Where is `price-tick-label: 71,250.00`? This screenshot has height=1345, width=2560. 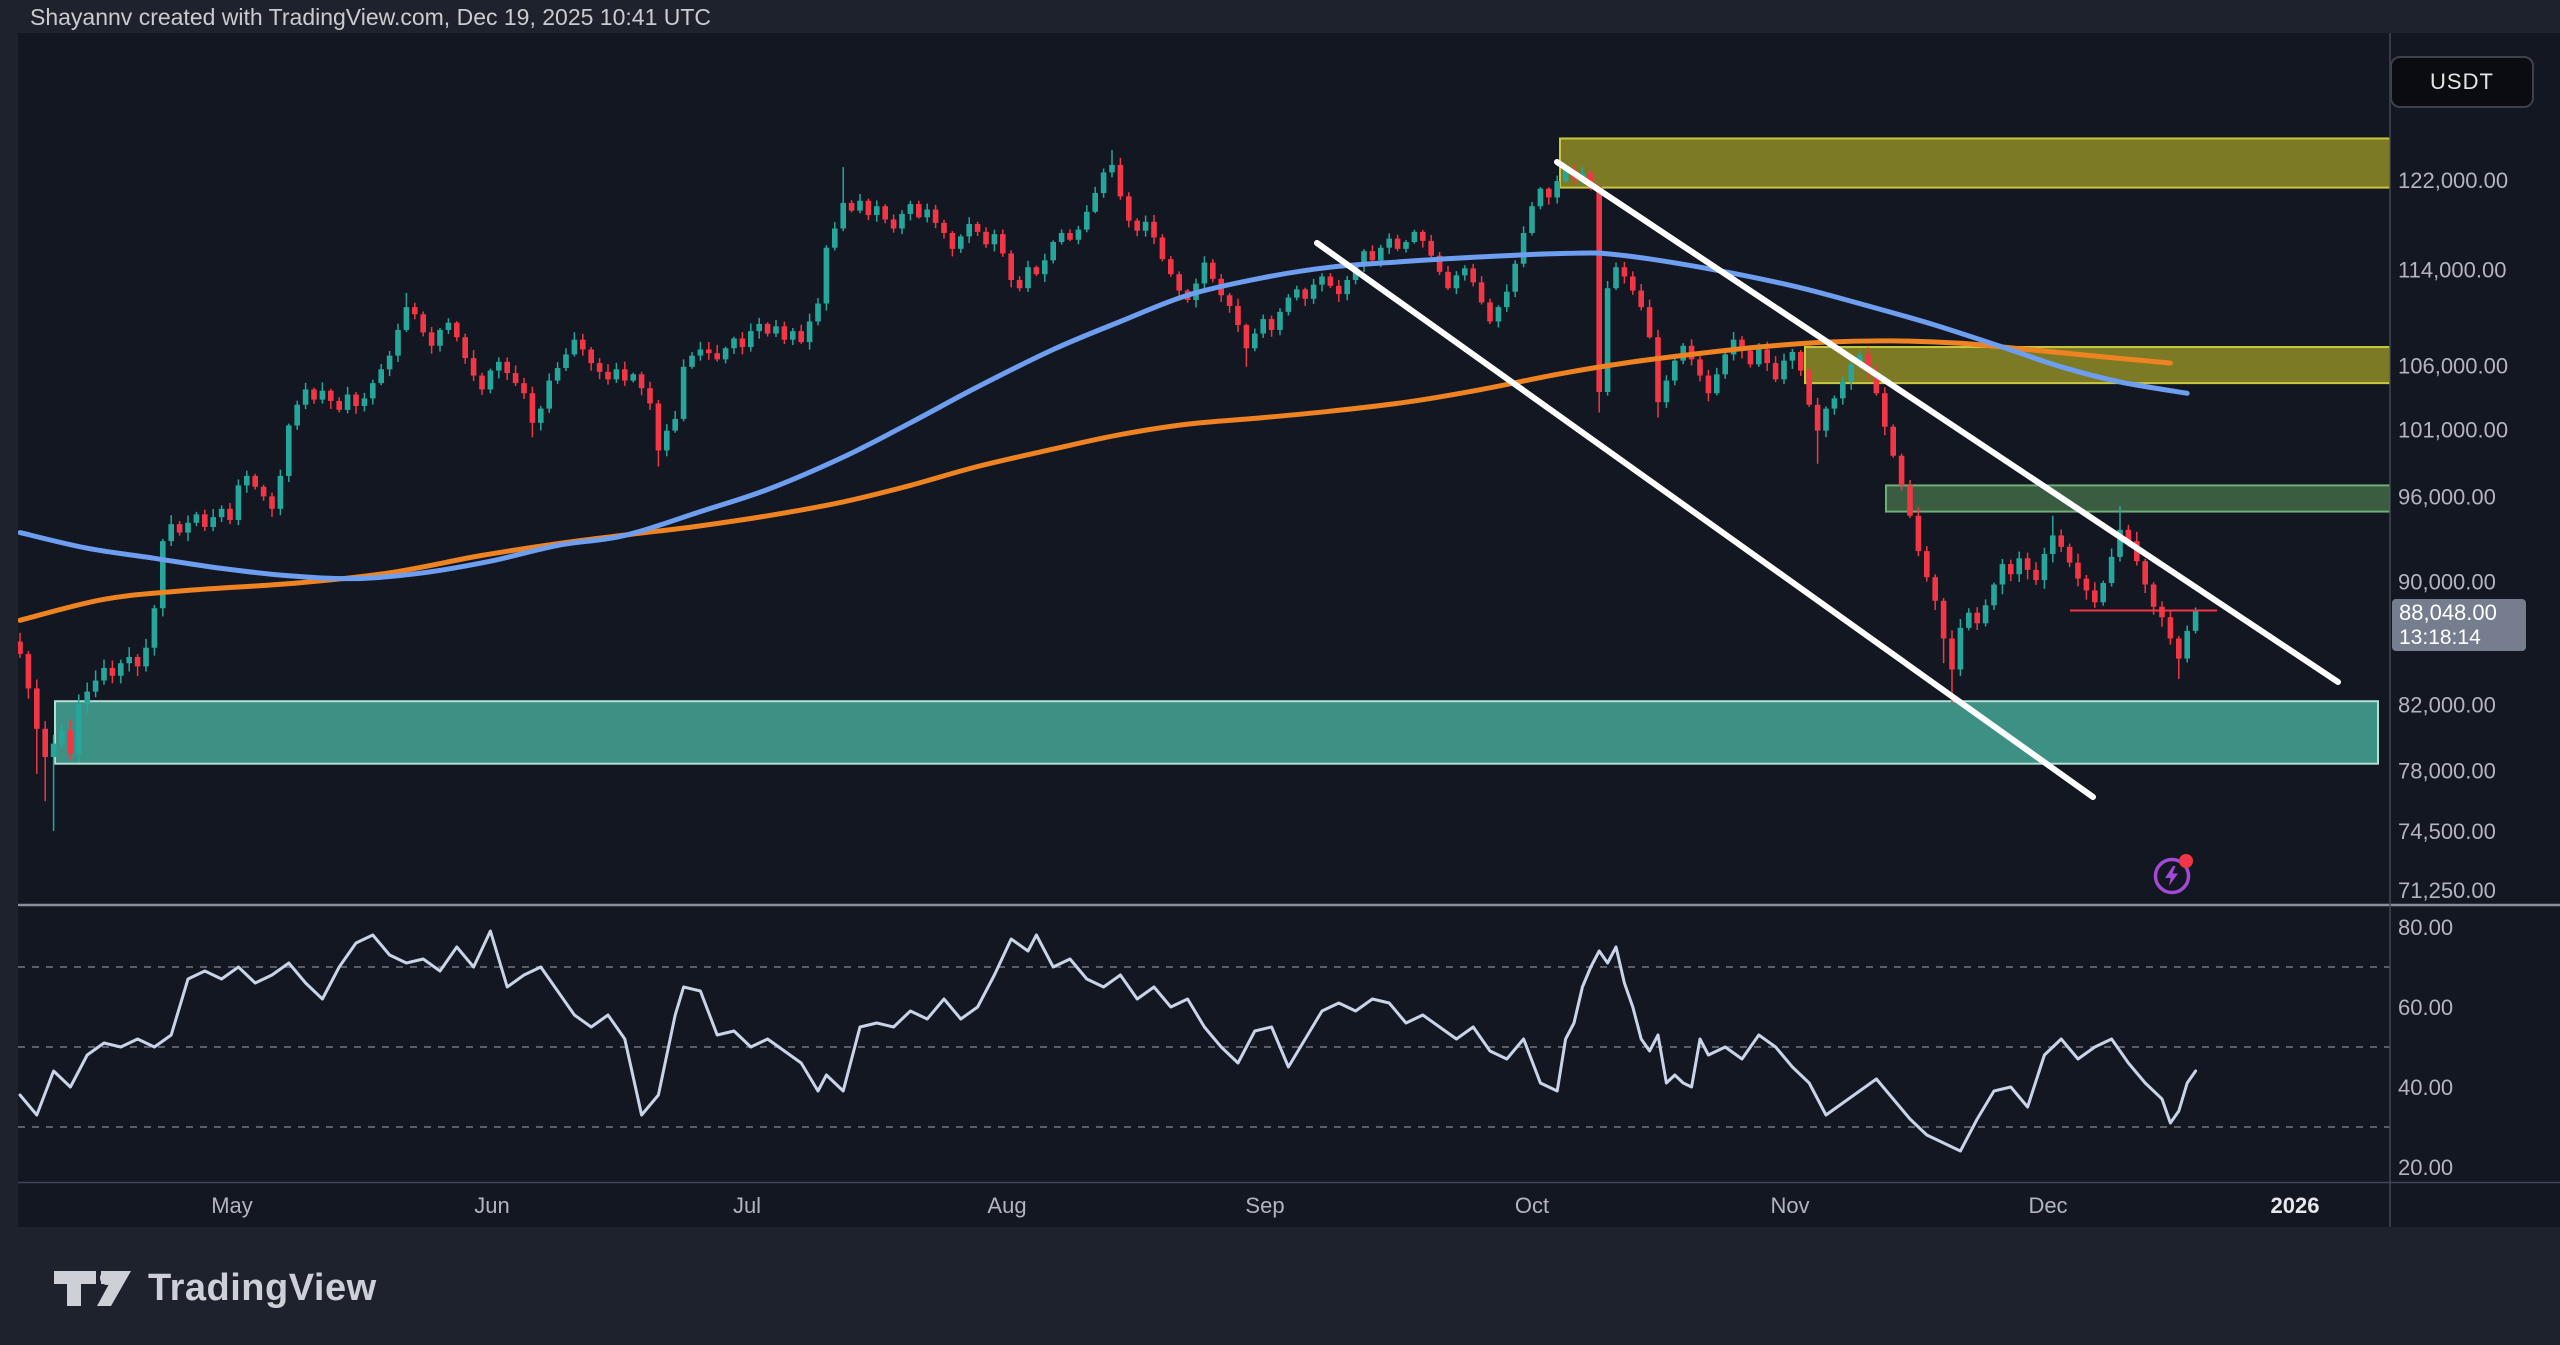
price-tick-label: 71,250.00 is located at coordinates (2447, 890).